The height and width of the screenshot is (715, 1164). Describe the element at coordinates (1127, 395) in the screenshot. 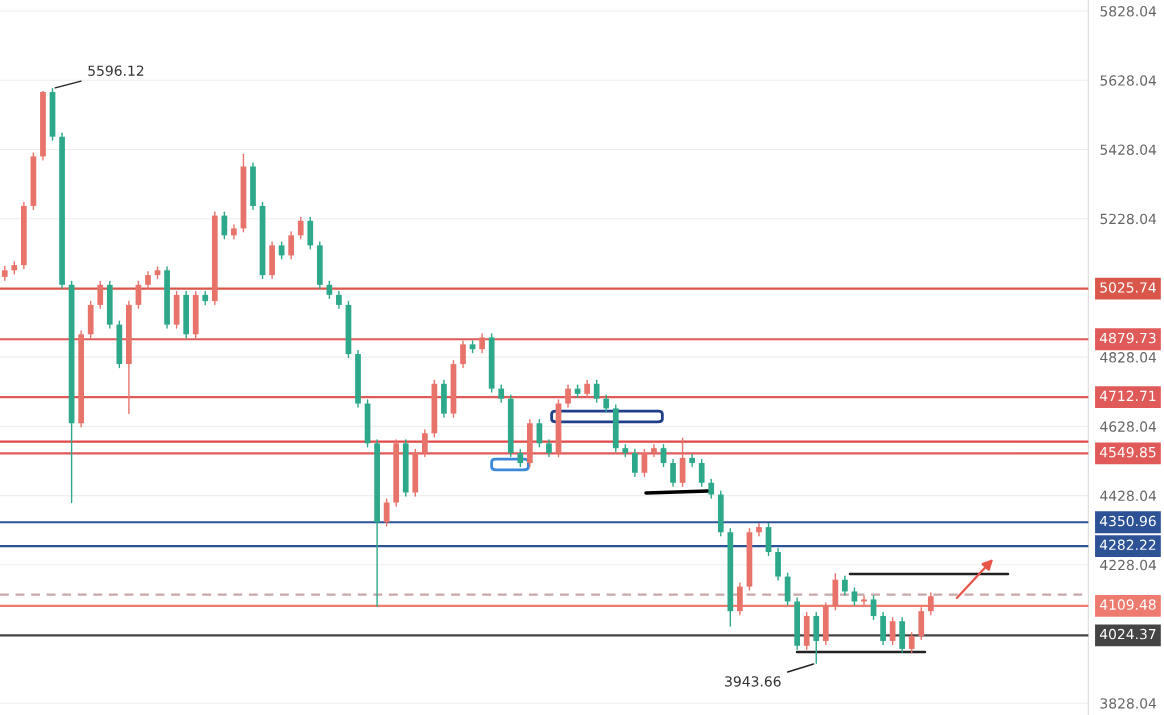

I see `ref-line-label: 4712.71` at that location.